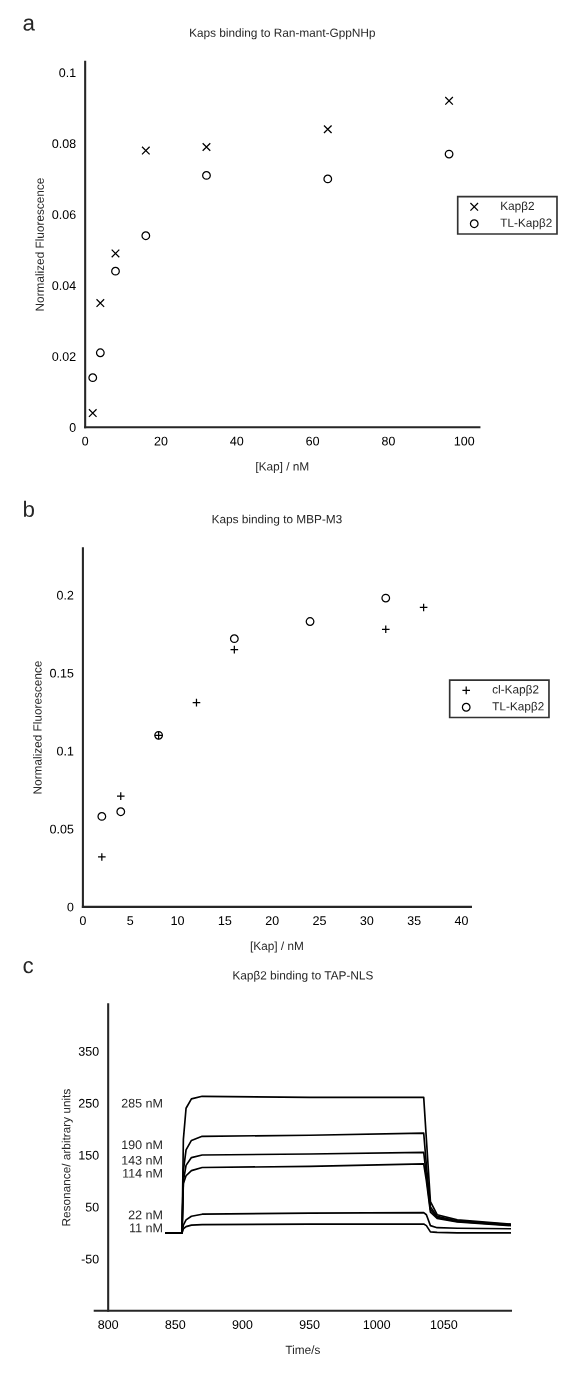  What do you see at coordinates (309, 1325) in the screenshot?
I see `x-tick-label: 950` at bounding box center [309, 1325].